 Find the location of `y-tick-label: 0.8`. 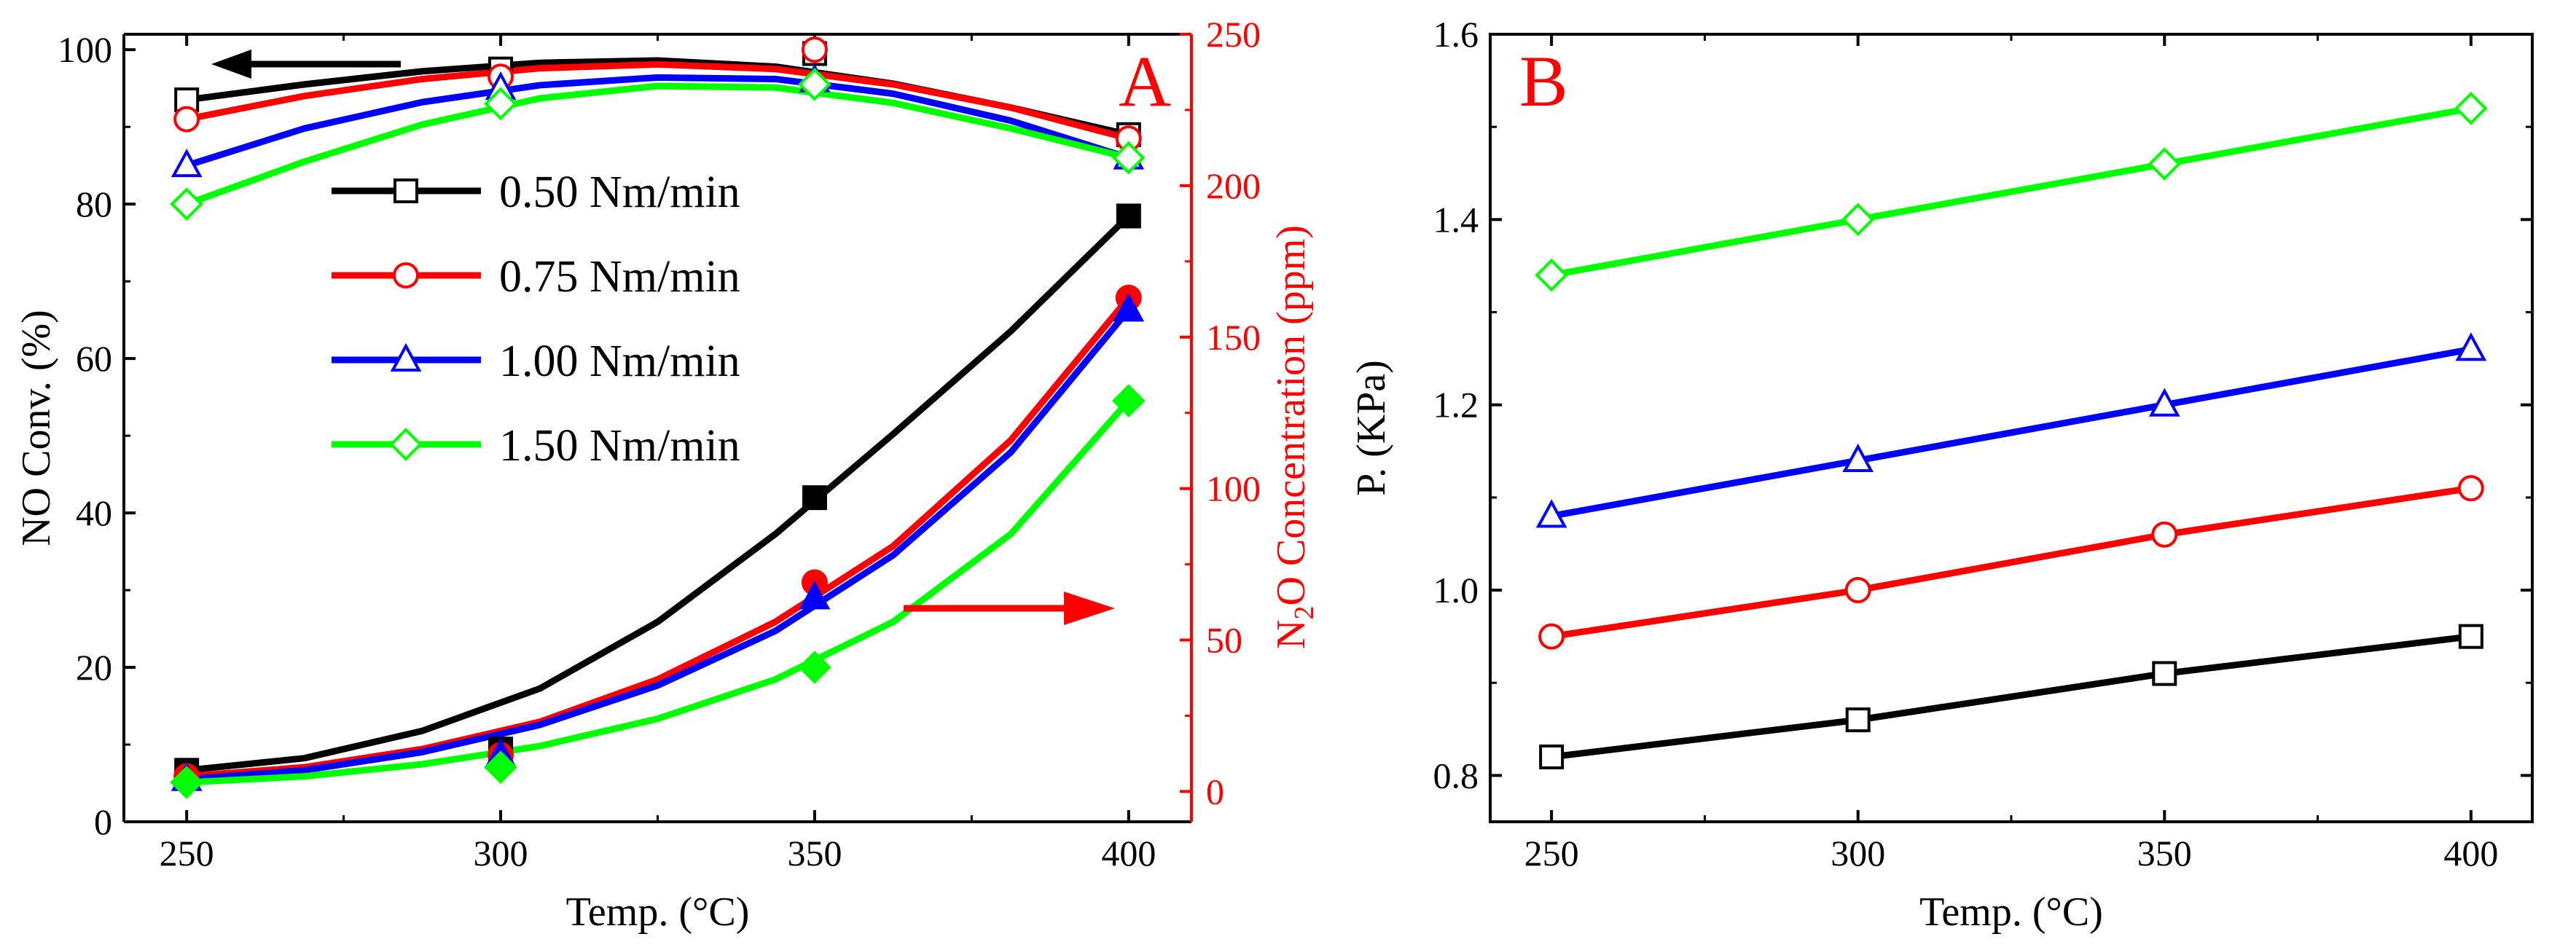

y-tick-label: 0.8 is located at coordinates (1456, 775).